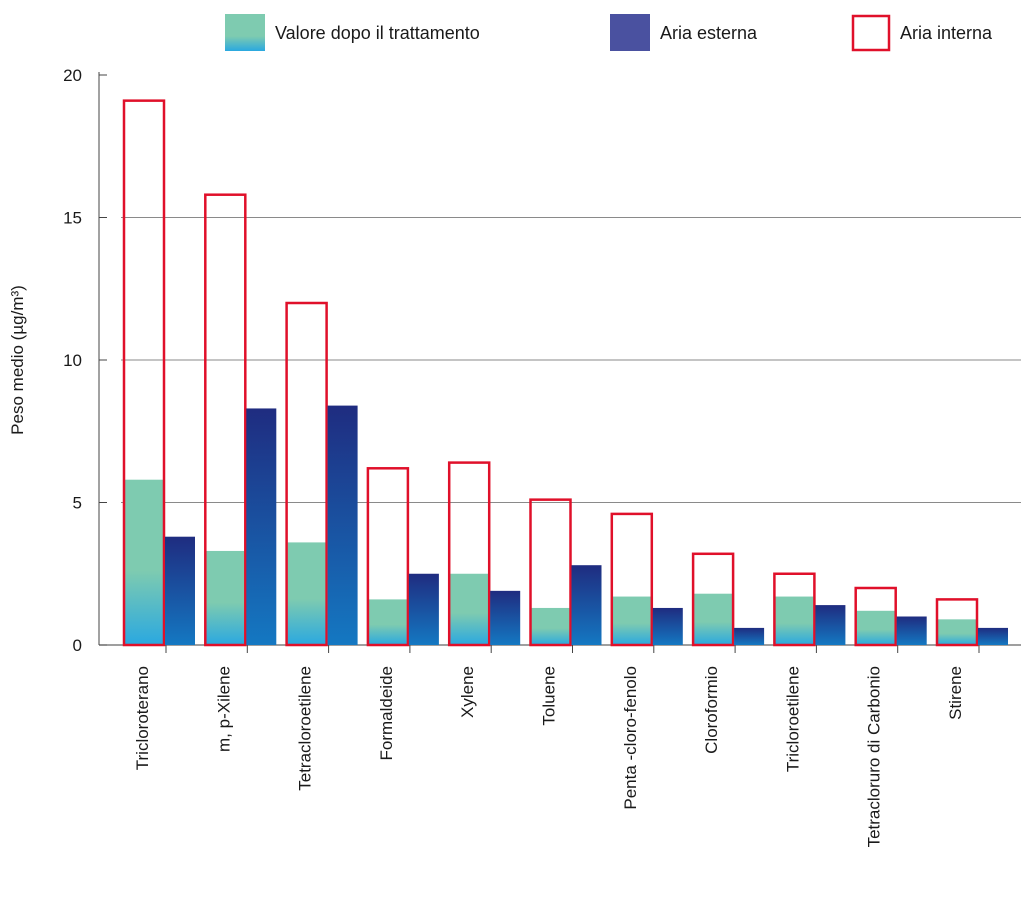 The image size is (1035, 912). Describe the element at coordinates (467, 692) in the screenshot. I see `x-tick-label: Xylene` at that location.